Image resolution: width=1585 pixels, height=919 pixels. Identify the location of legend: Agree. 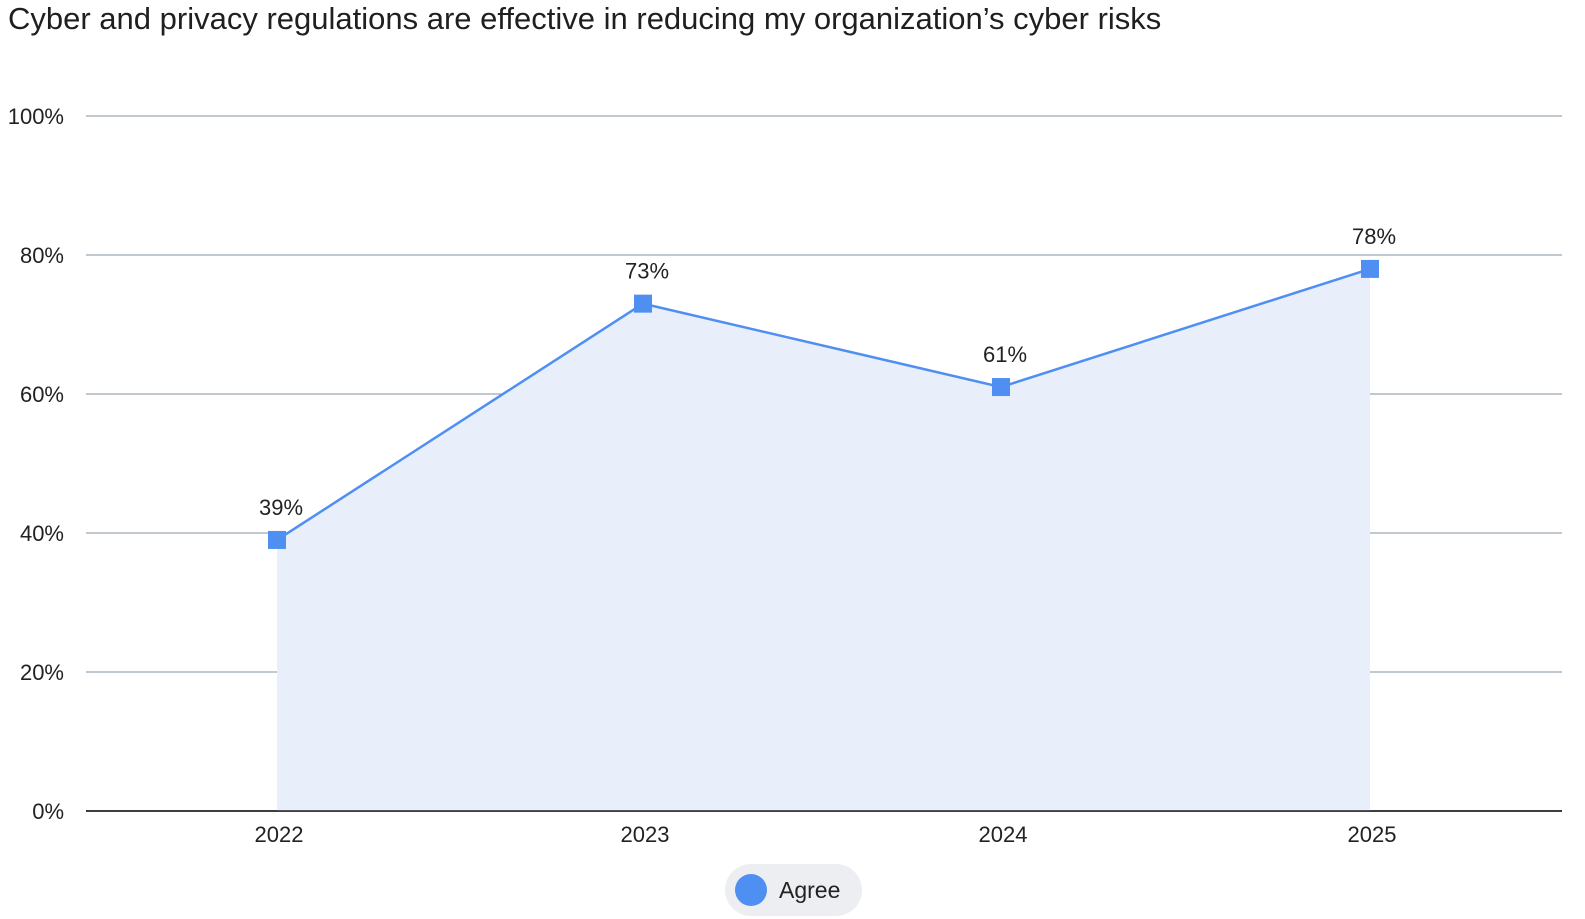
(794, 890).